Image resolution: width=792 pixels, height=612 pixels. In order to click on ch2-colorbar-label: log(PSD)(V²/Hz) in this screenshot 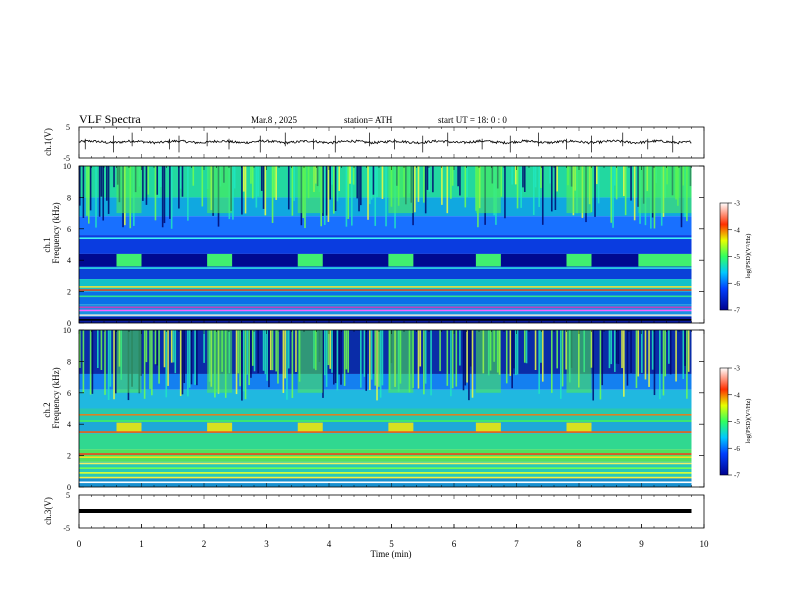, I will do `click(748, 421)`.